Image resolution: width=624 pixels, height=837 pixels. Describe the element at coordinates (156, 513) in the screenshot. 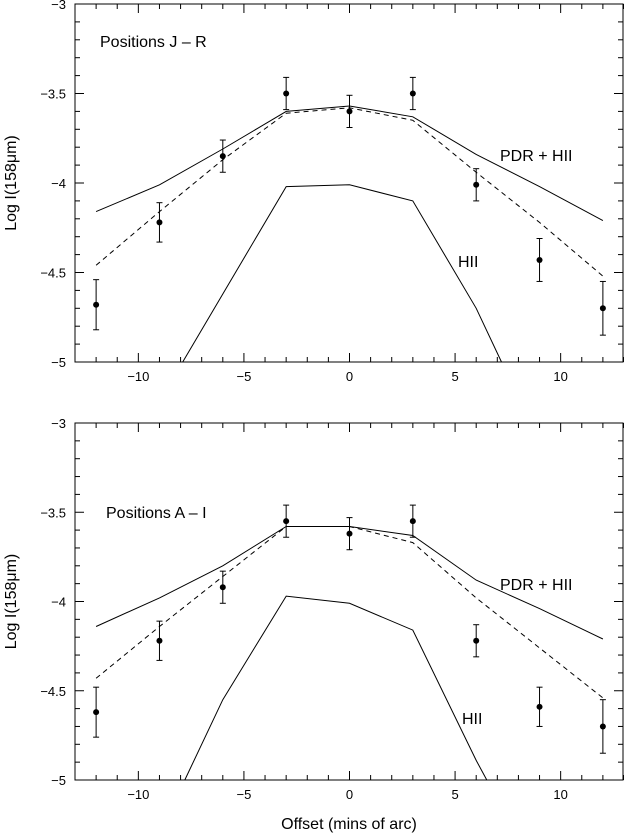

I see `panel-annotation: Positions A – I` at that location.